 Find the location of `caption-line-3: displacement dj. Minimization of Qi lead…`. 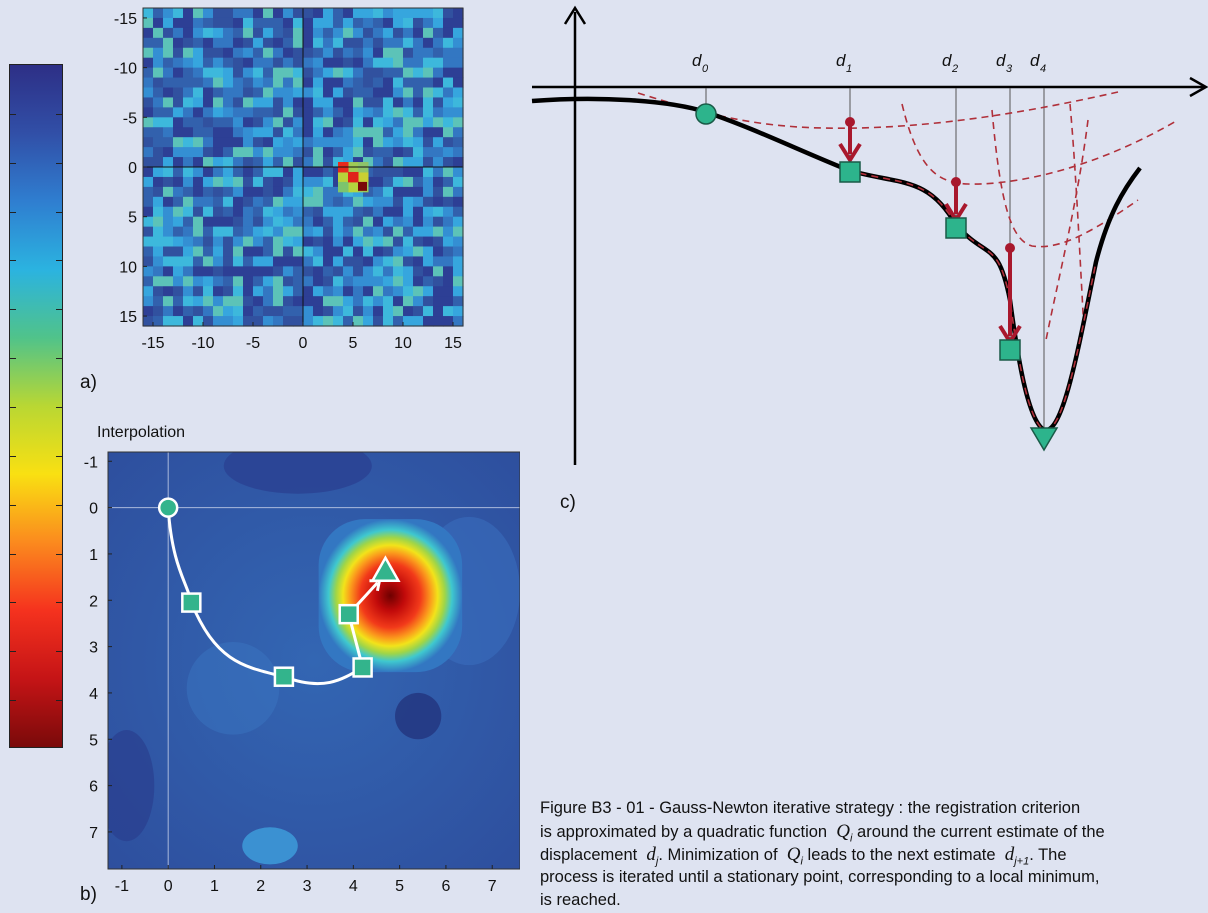

caption-line-3: displacement dj. Minimization of Qi lead… is located at coordinates (803, 856).